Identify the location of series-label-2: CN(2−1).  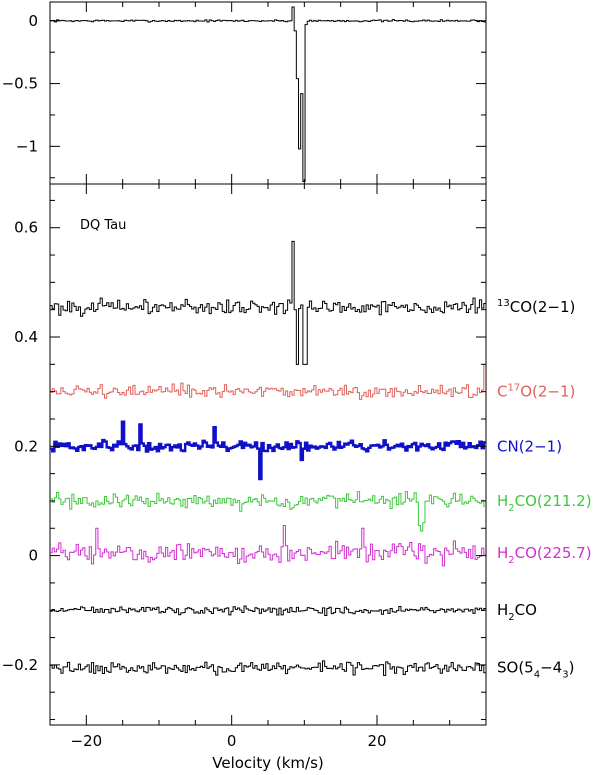
(529, 446).